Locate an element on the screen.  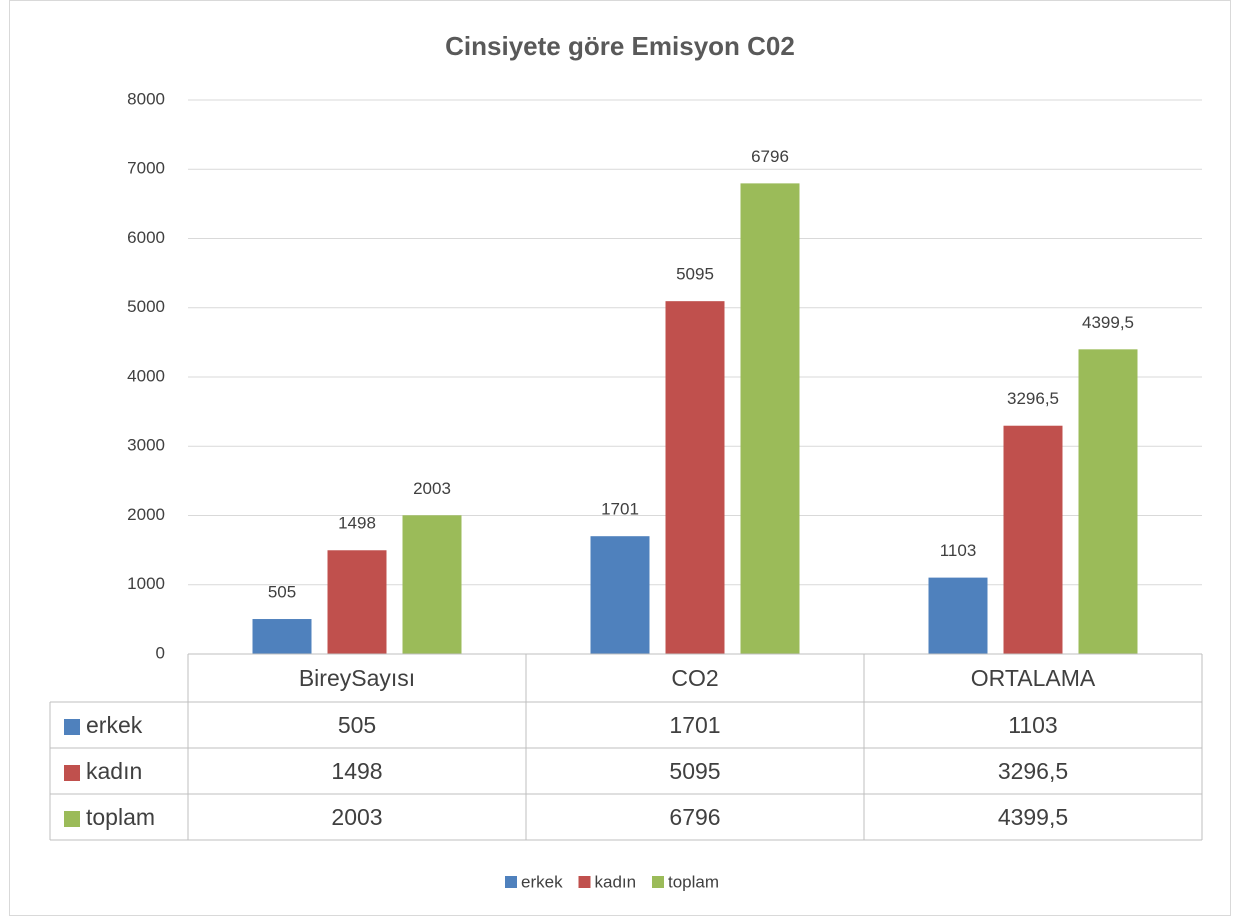
table-cell: 2003 is located at coordinates (356, 817).